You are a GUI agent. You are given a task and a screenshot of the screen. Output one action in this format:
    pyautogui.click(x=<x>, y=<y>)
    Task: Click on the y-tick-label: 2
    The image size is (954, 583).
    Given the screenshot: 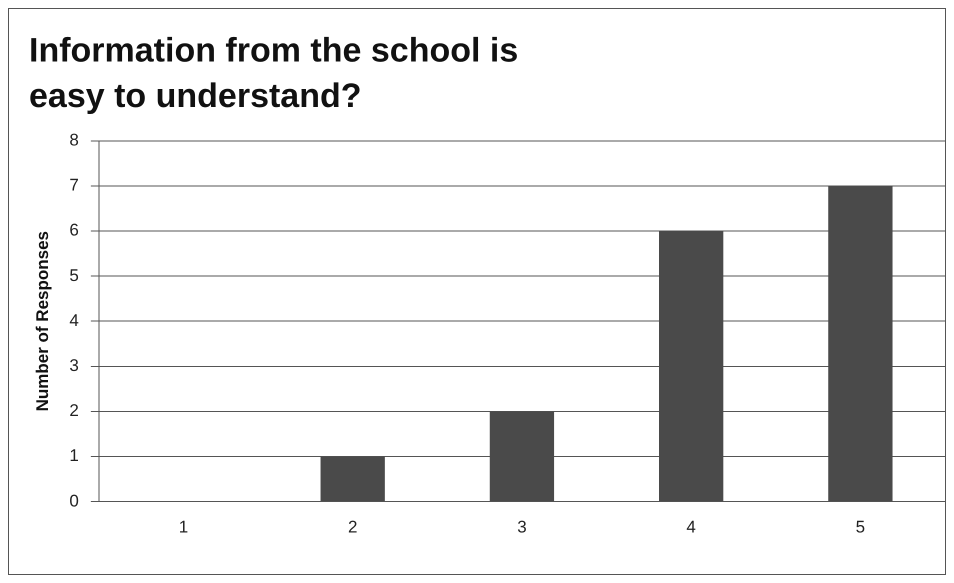 What is the action you would take?
    pyautogui.click(x=74, y=410)
    